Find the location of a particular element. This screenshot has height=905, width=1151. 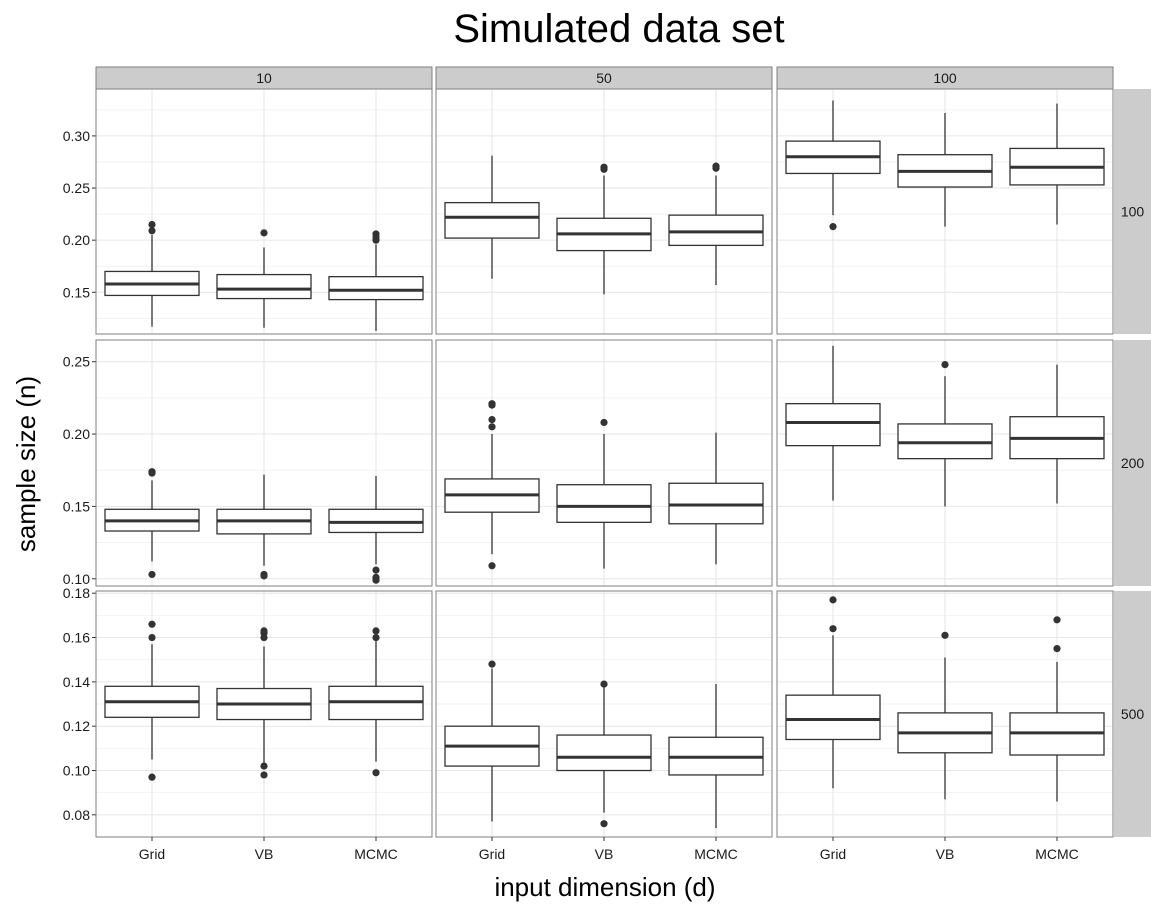

y-tick-label: 0.08 is located at coordinates (76, 815).